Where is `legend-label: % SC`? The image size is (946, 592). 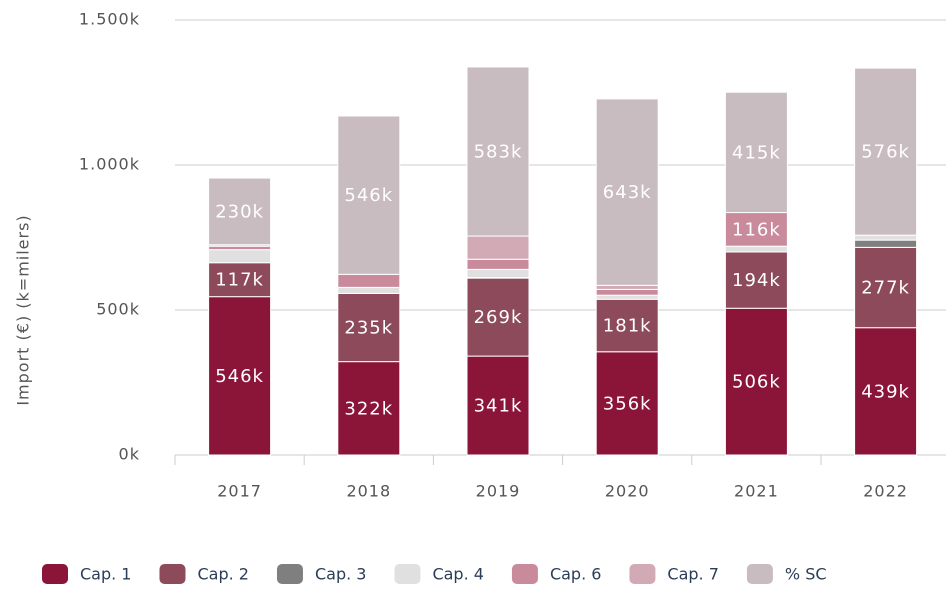
legend-label: % SC is located at coordinates (806, 574).